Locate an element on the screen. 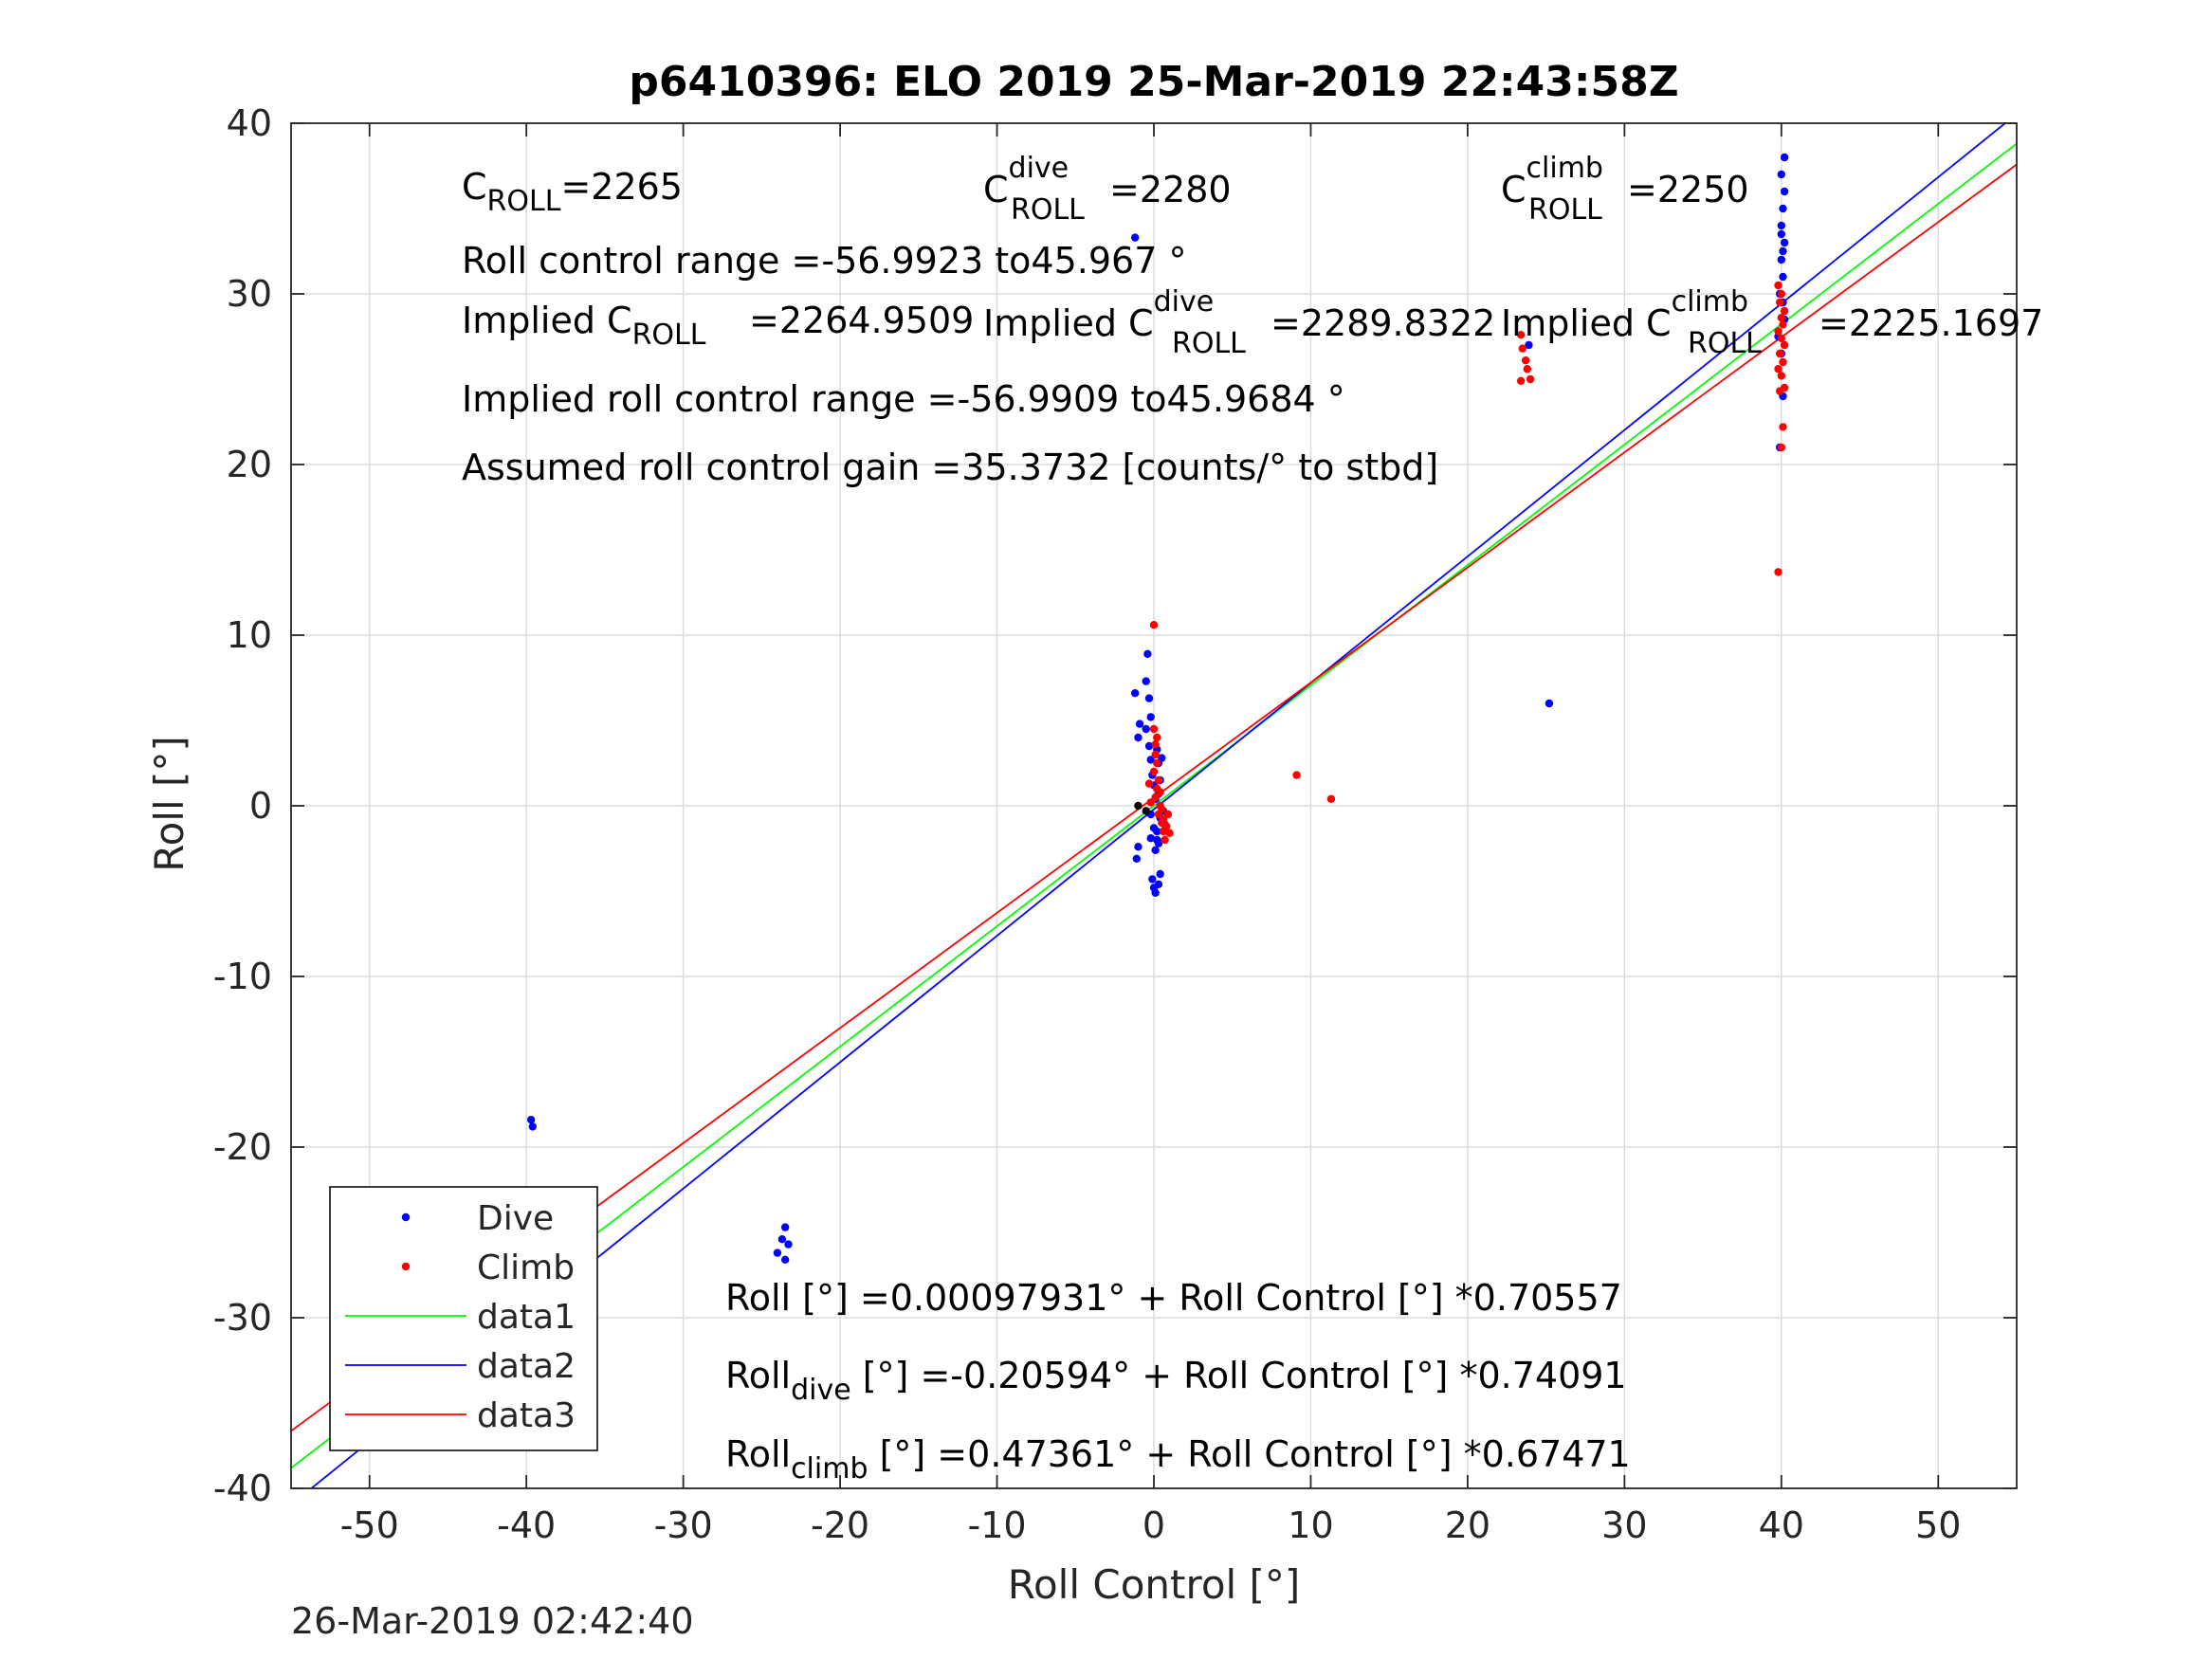 Image resolution: width=2212 pixels, height=1659 pixels. y-tick-label: -10 is located at coordinates (242, 976).